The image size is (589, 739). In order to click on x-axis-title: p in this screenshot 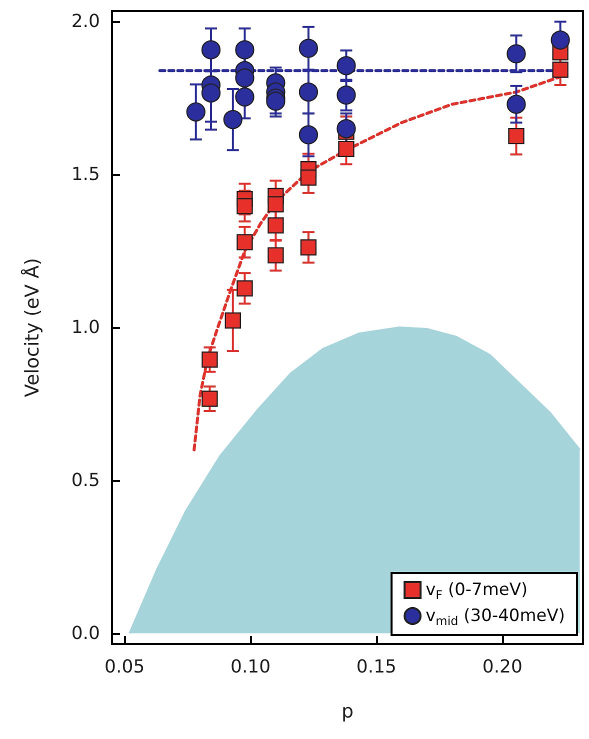, I will do `click(347, 711)`.